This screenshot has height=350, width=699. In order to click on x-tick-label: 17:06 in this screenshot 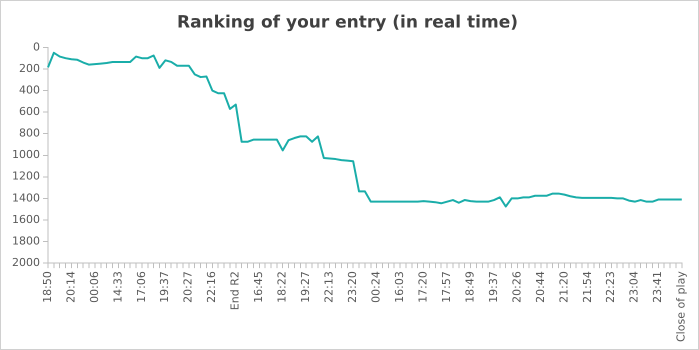, I will do `click(141, 287)`.